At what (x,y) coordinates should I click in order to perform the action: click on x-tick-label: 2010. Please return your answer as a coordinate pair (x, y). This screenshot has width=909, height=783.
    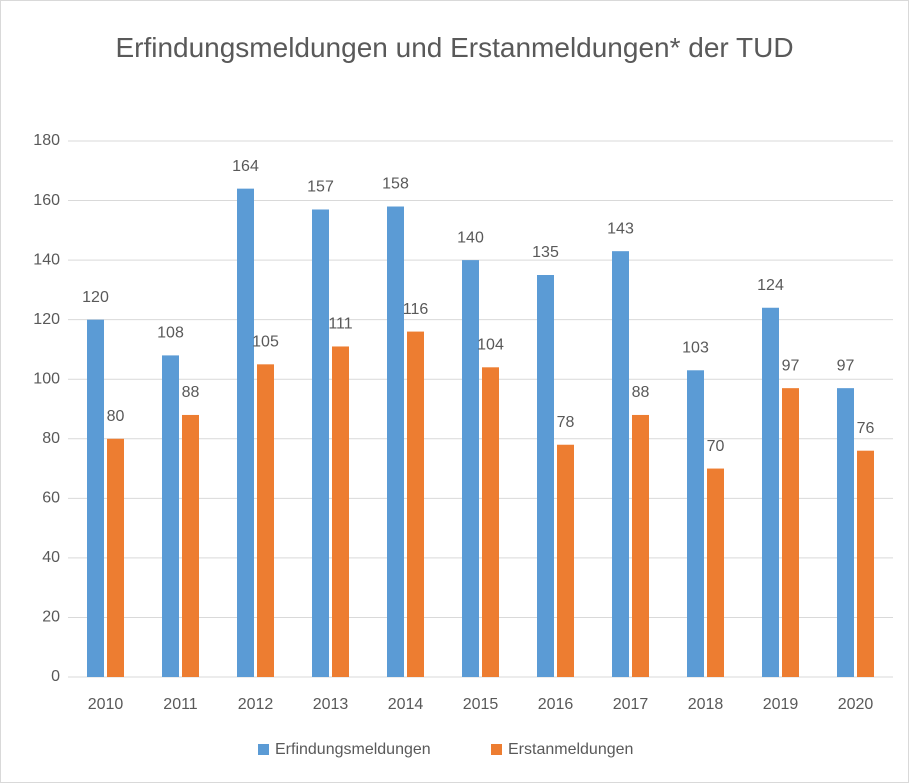
    Looking at the image, I should click on (106, 704).